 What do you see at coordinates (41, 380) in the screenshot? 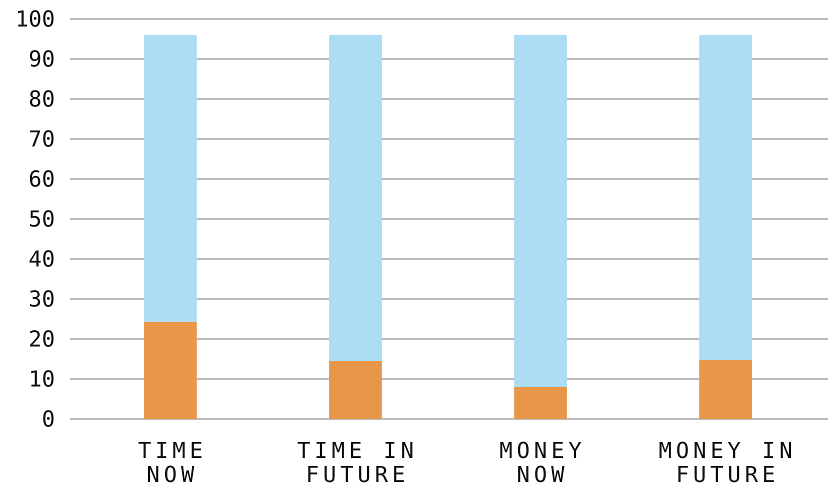
I see `y-tick-label: 10` at bounding box center [41, 380].